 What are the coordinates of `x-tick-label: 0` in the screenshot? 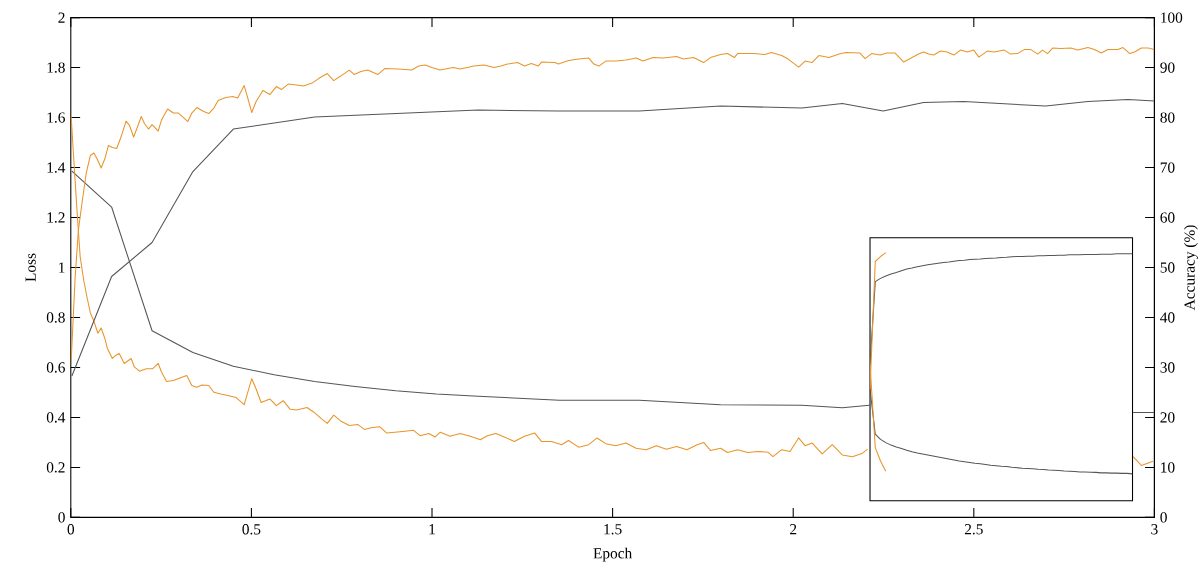 It's located at (71, 529).